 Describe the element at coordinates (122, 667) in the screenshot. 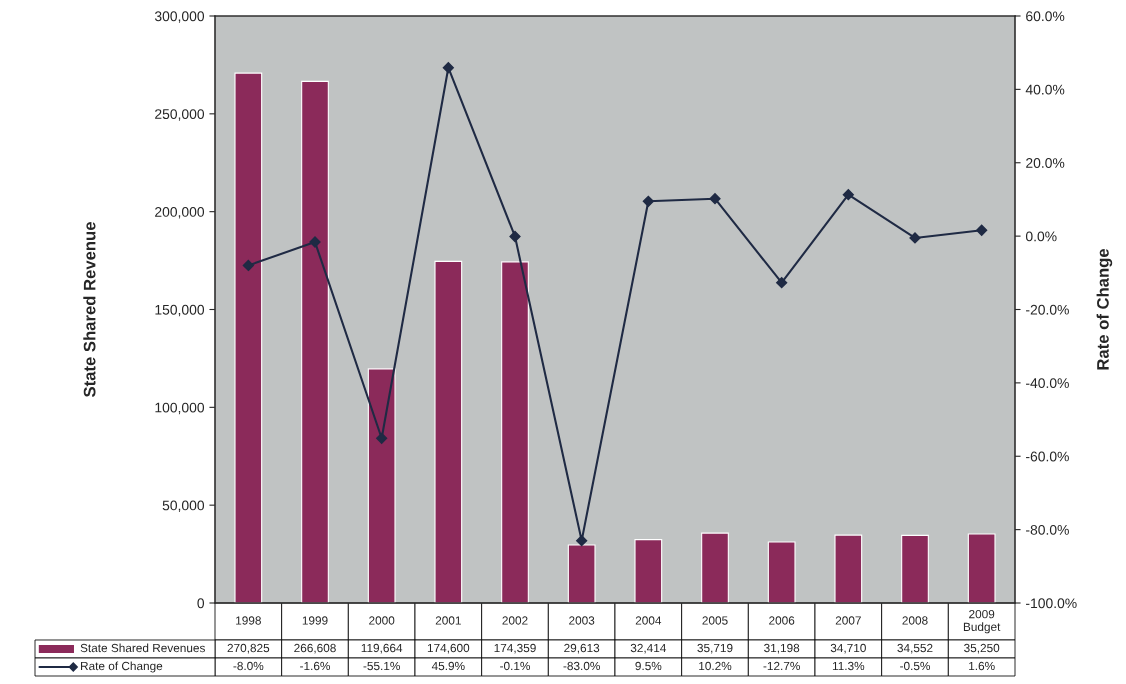

I see `legend-label: Rate of Change` at that location.